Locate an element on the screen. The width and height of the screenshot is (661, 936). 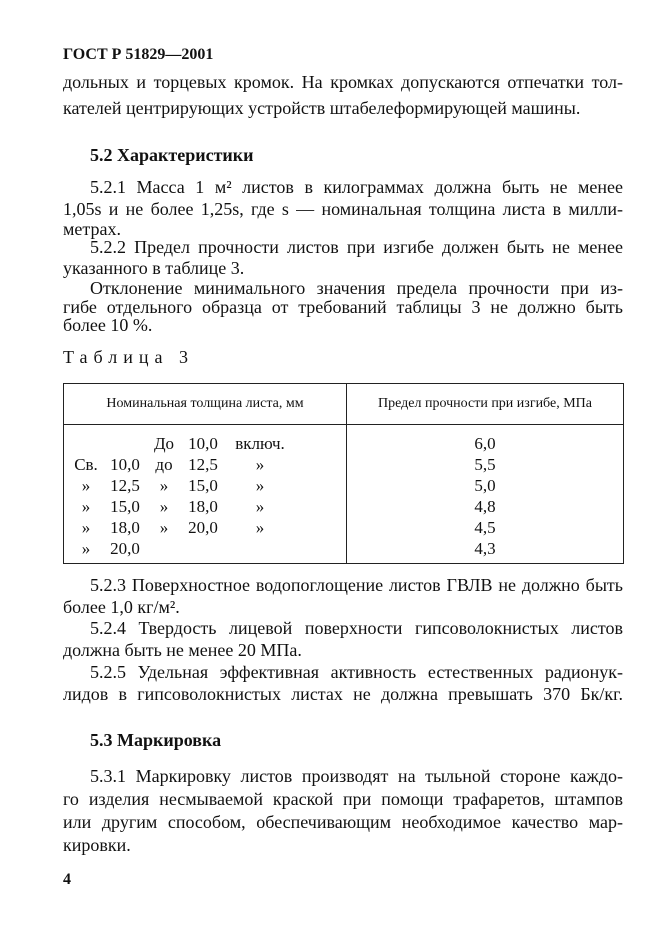
section-title: 5.3 Маркировка is located at coordinates (156, 740).